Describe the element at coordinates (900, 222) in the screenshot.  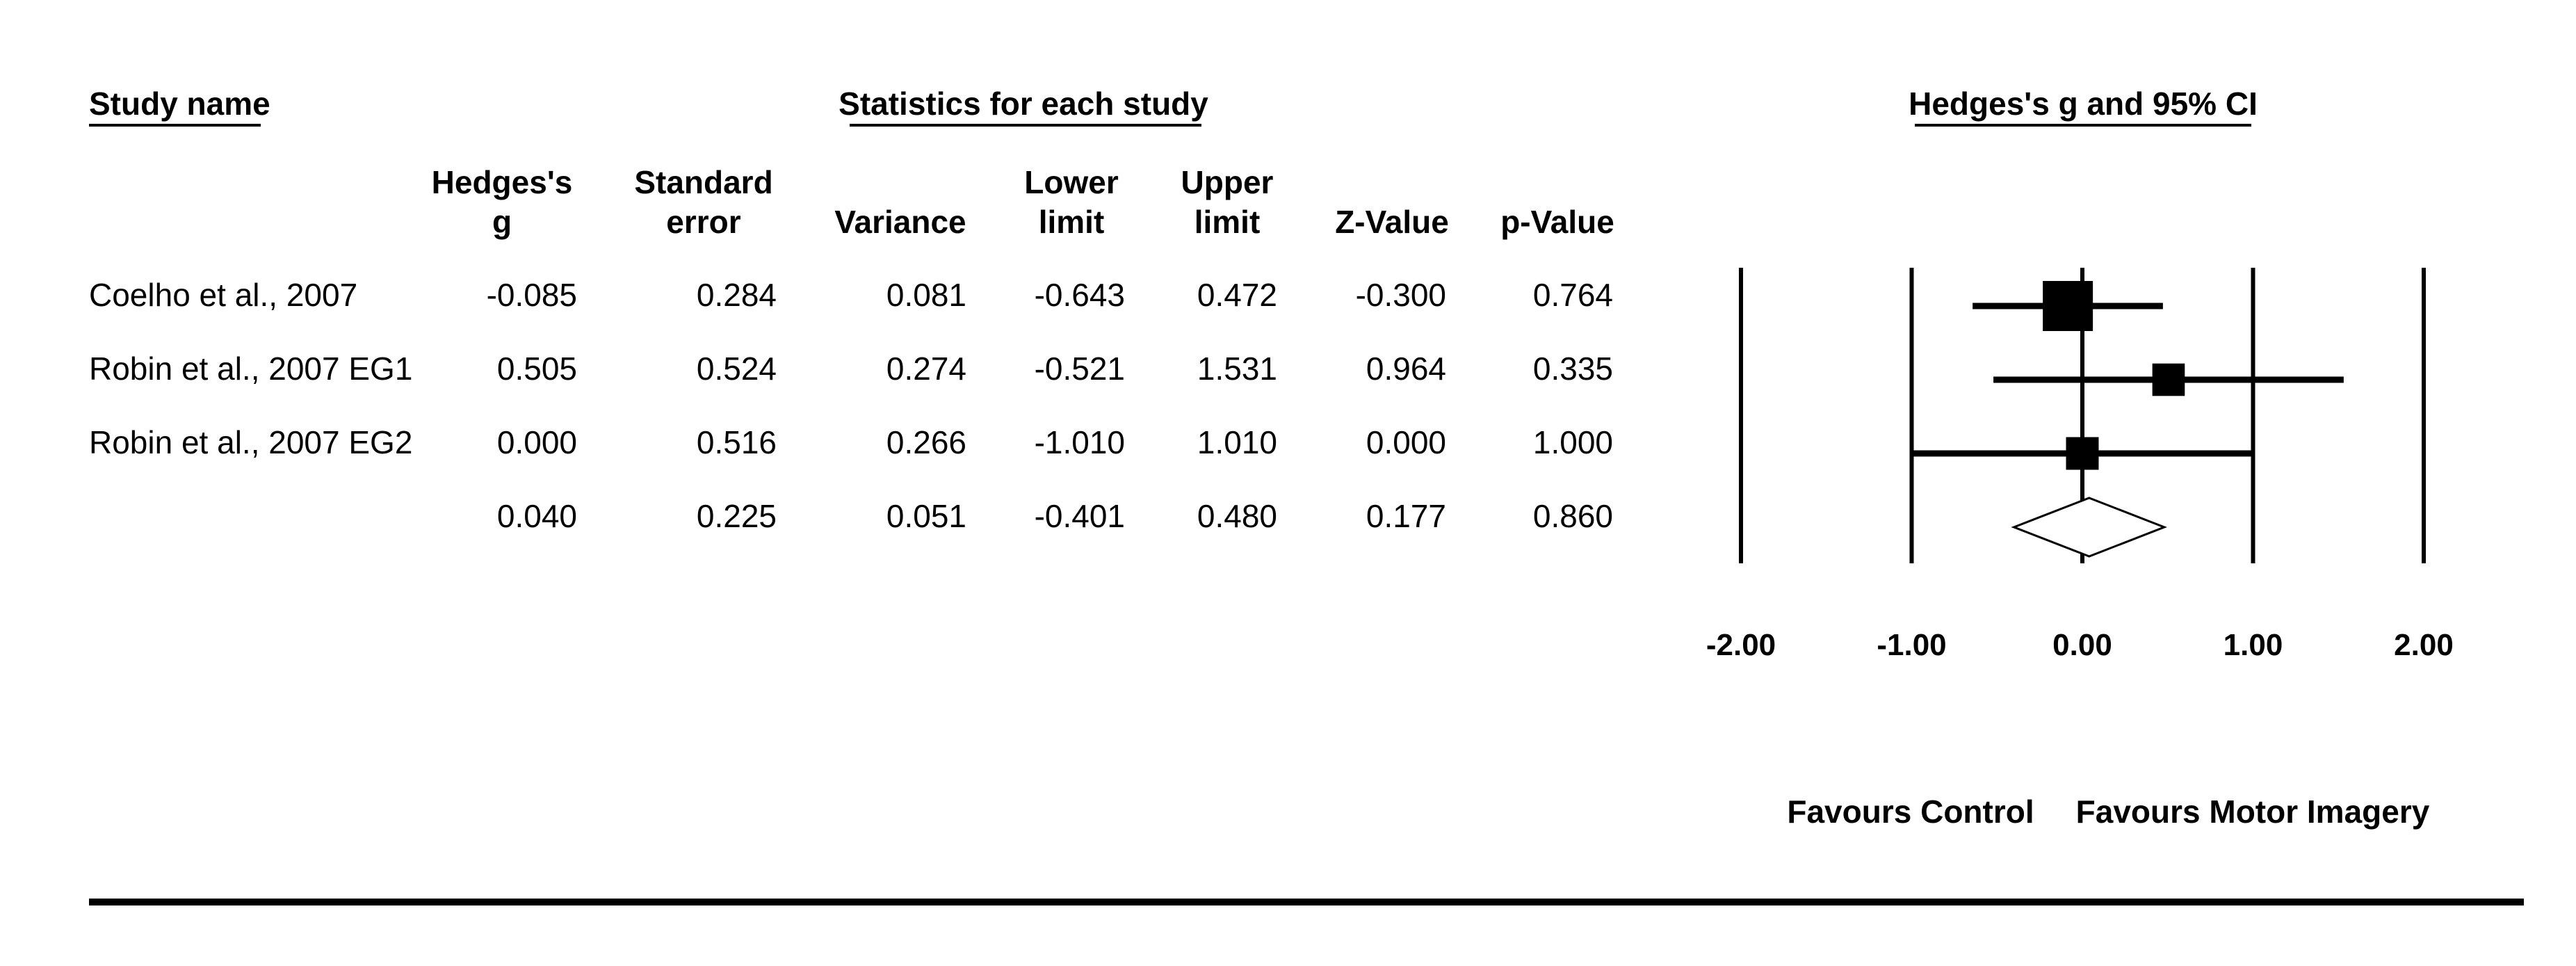
I see `column-header-var-line2: Variance` at that location.